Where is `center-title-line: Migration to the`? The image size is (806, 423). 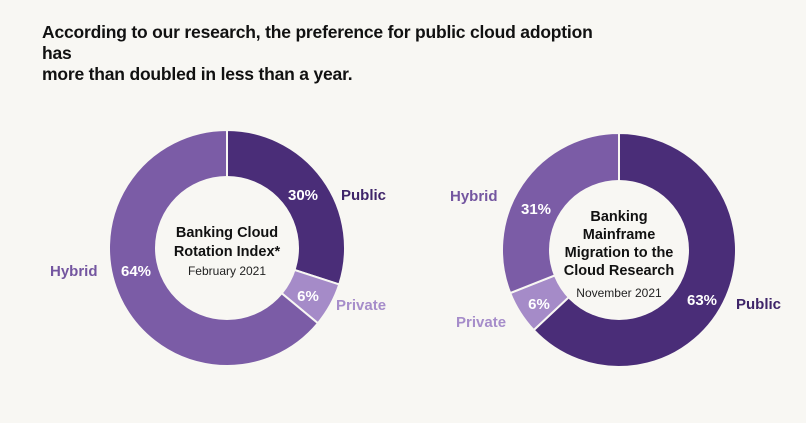
center-title-line: Migration to the is located at coordinates (619, 253).